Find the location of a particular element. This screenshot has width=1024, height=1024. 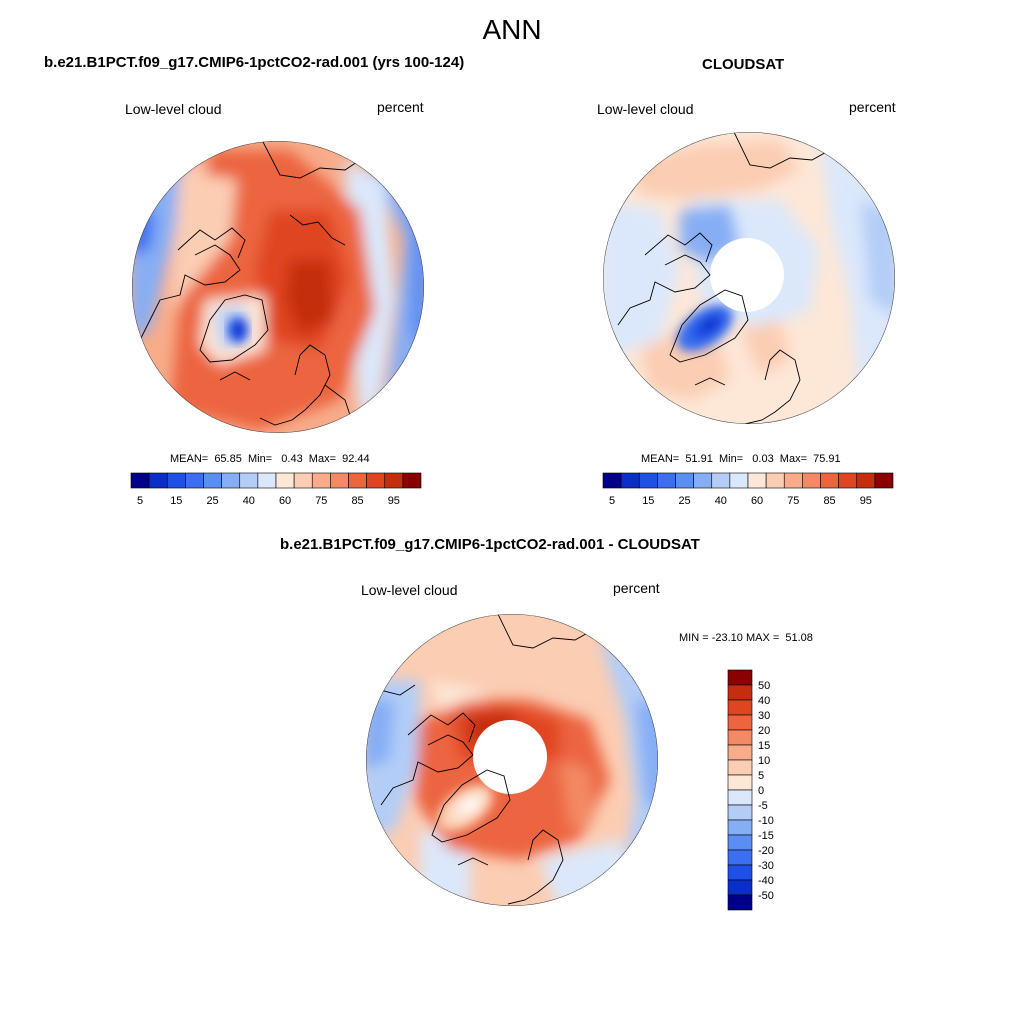

panel1-colorbar-tick-label: 85 is located at coordinates (357, 501).